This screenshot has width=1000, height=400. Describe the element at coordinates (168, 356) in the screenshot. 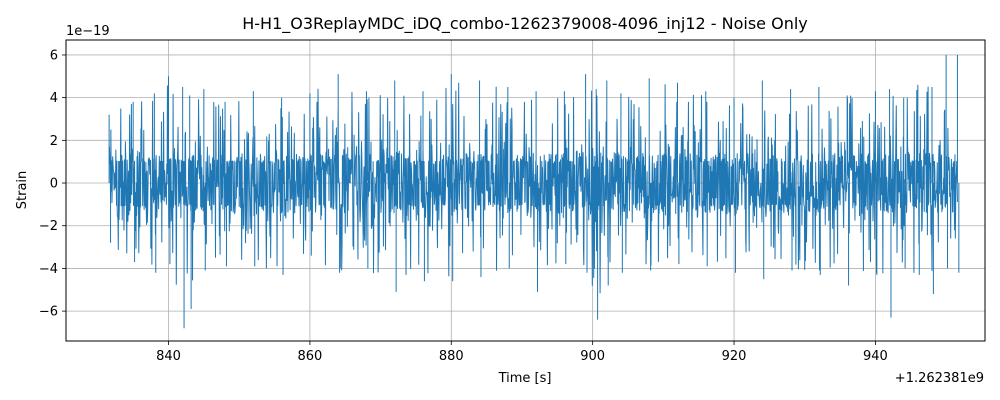

I see `x-tick-label: 840` at that location.